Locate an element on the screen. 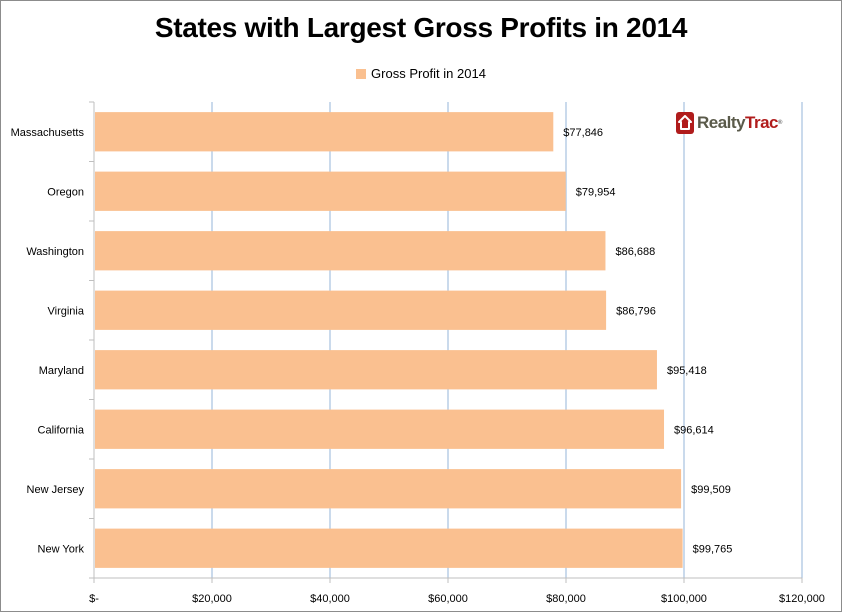 Image resolution: width=842 pixels, height=612 pixels. data-label: $99,509 is located at coordinates (711, 490).